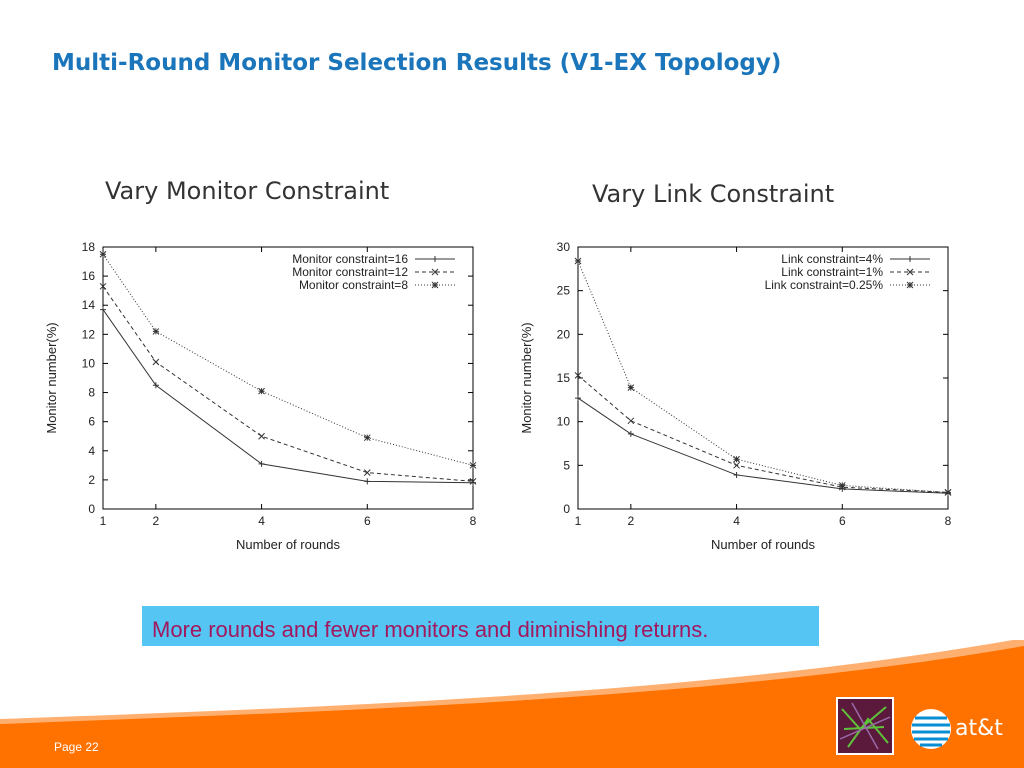  Describe the element at coordinates (91, 480) in the screenshot. I see `y-tick-label: 2` at that location.